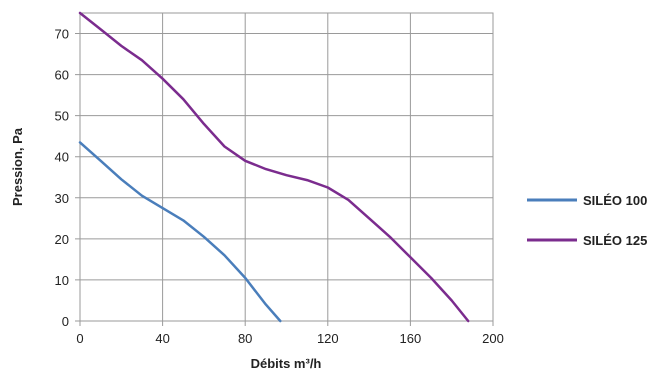 This screenshot has height=376, width=668. Describe the element at coordinates (62, 116) in the screenshot. I see `y-tick-label: 50` at that location.